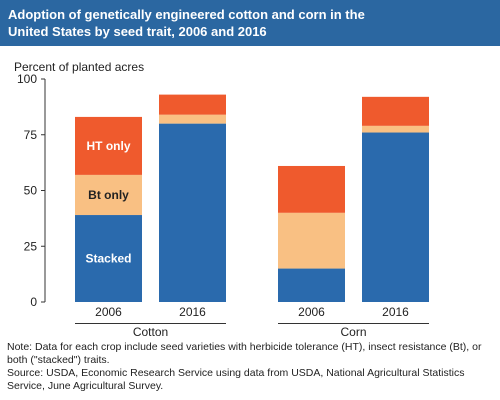  Describe the element at coordinates (85, 386) in the screenshot. I see `source-line-2: Service, June Agricultural Survey.` at that location.